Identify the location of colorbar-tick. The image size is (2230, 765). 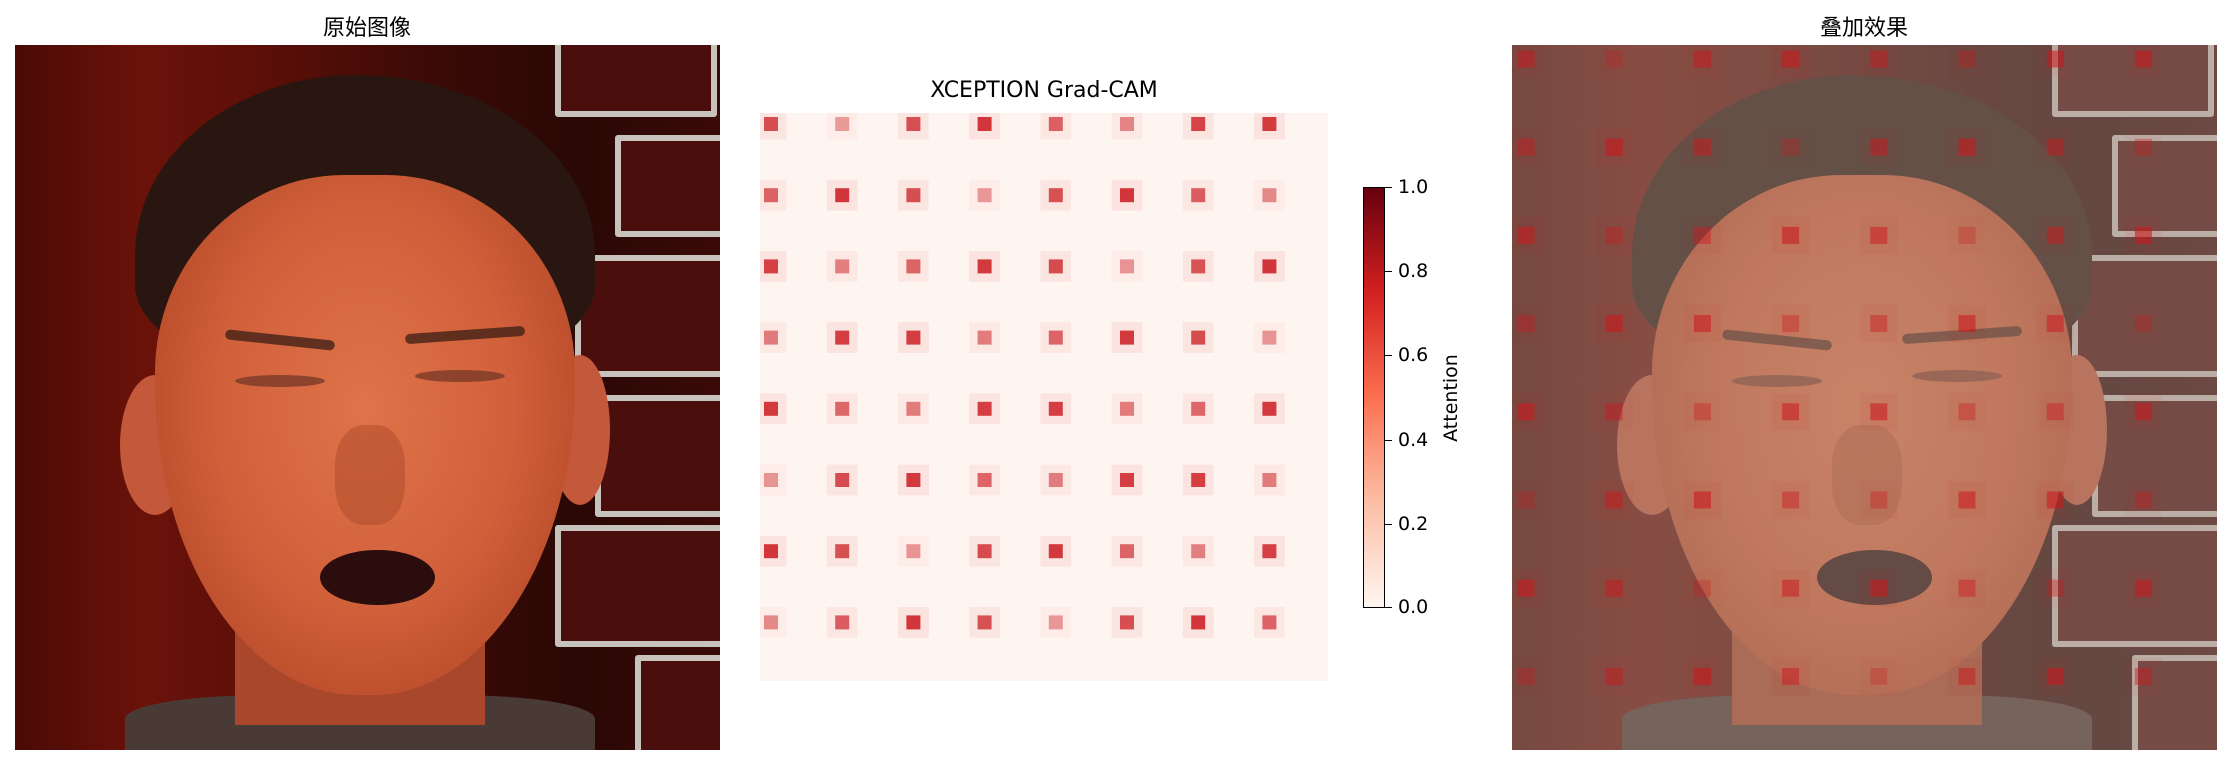
(1388, 440).